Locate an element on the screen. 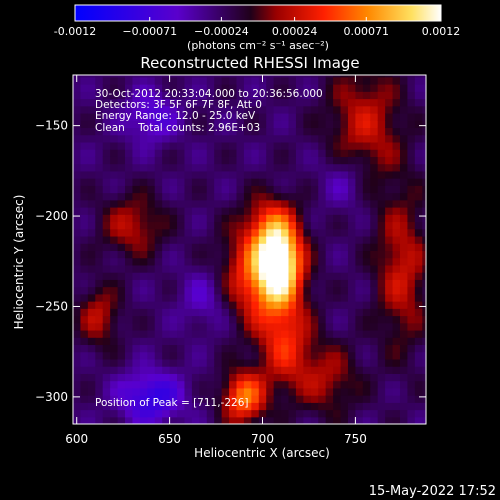  colorbar-tick-label: 0.00071 is located at coordinates (367, 31).